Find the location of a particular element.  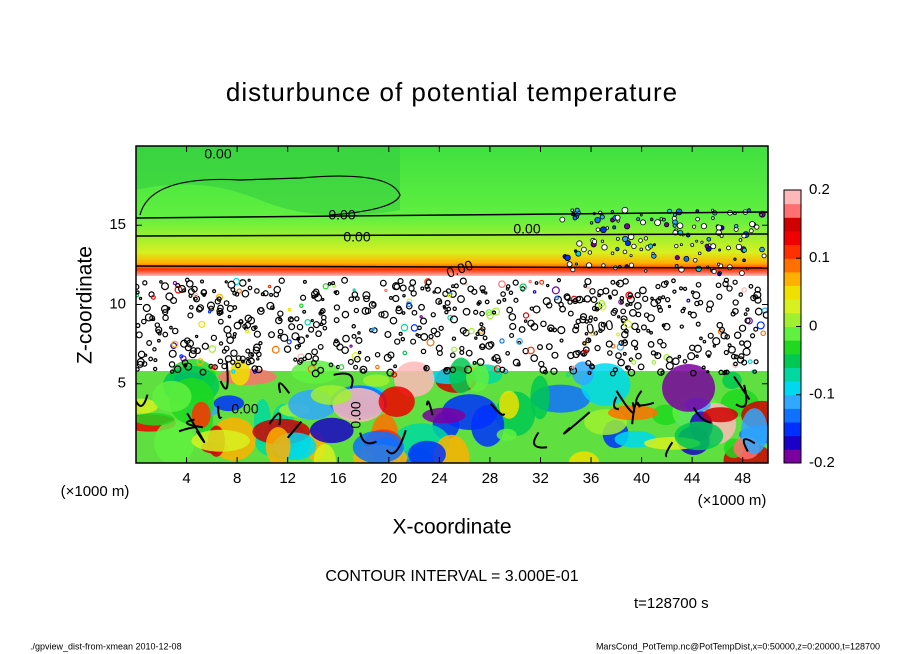

colorbar-cell is located at coordinates (792, 210).